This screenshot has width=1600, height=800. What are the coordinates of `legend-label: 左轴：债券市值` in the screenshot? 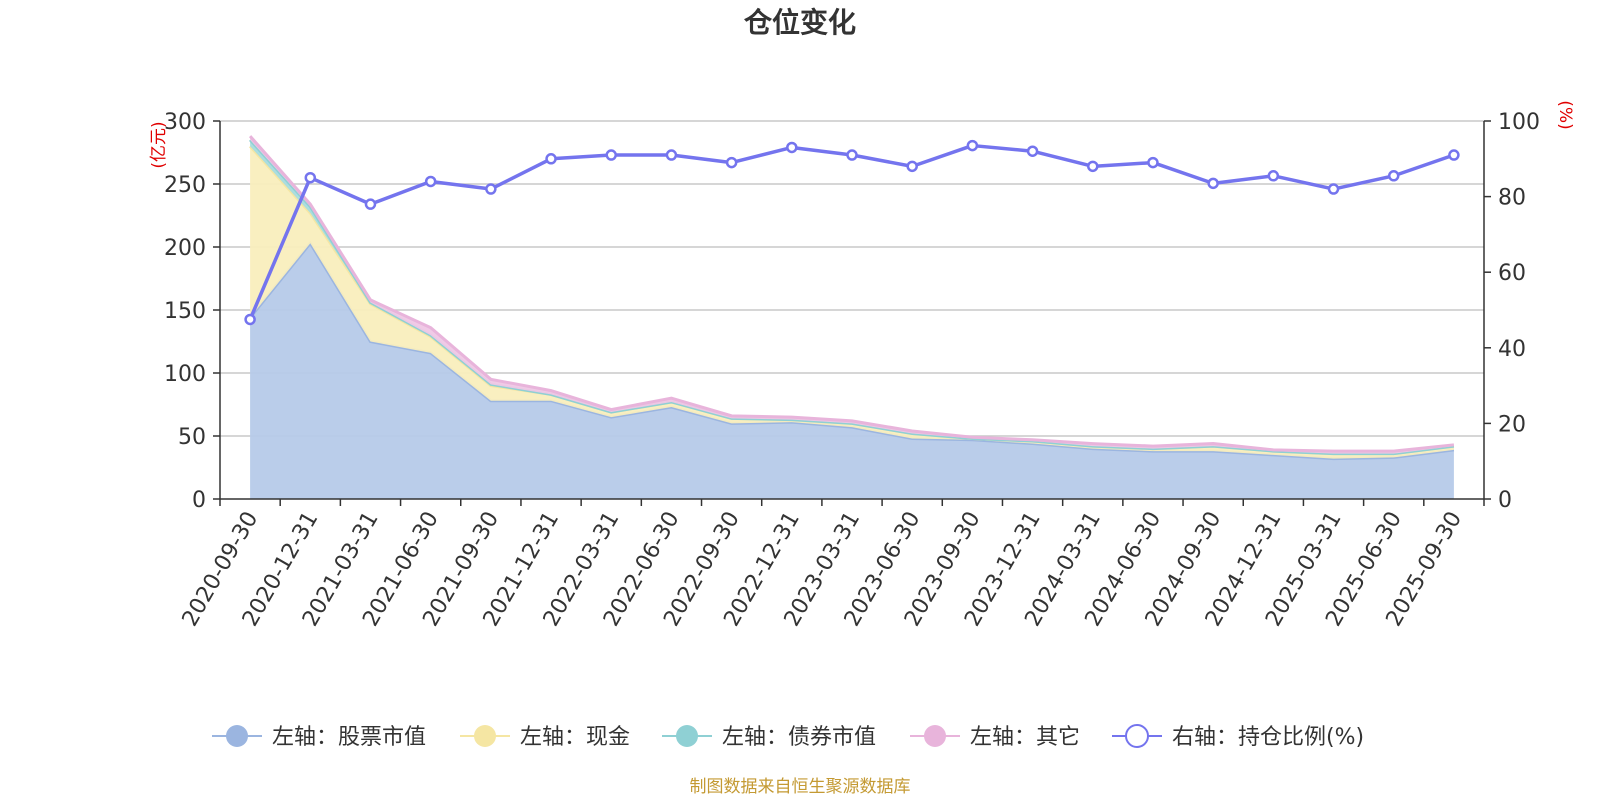 It's located at (799, 737).